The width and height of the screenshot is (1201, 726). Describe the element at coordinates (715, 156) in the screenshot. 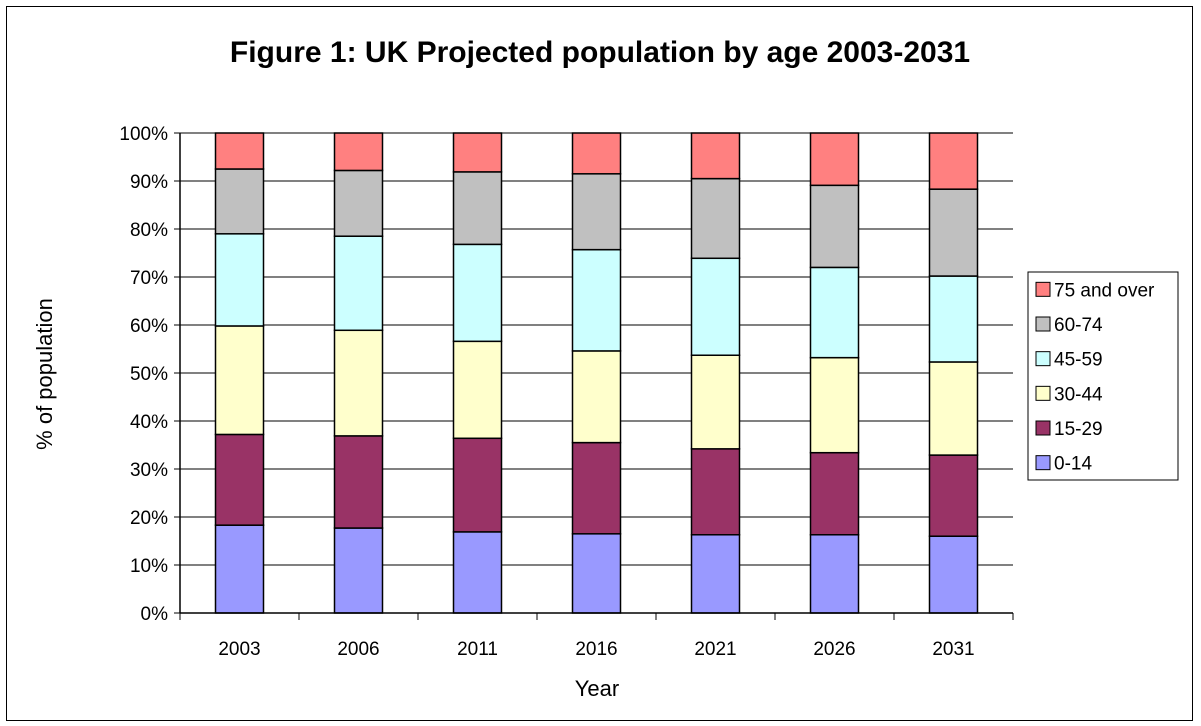

I see `bar-segment-2021-75-and-over` at that location.